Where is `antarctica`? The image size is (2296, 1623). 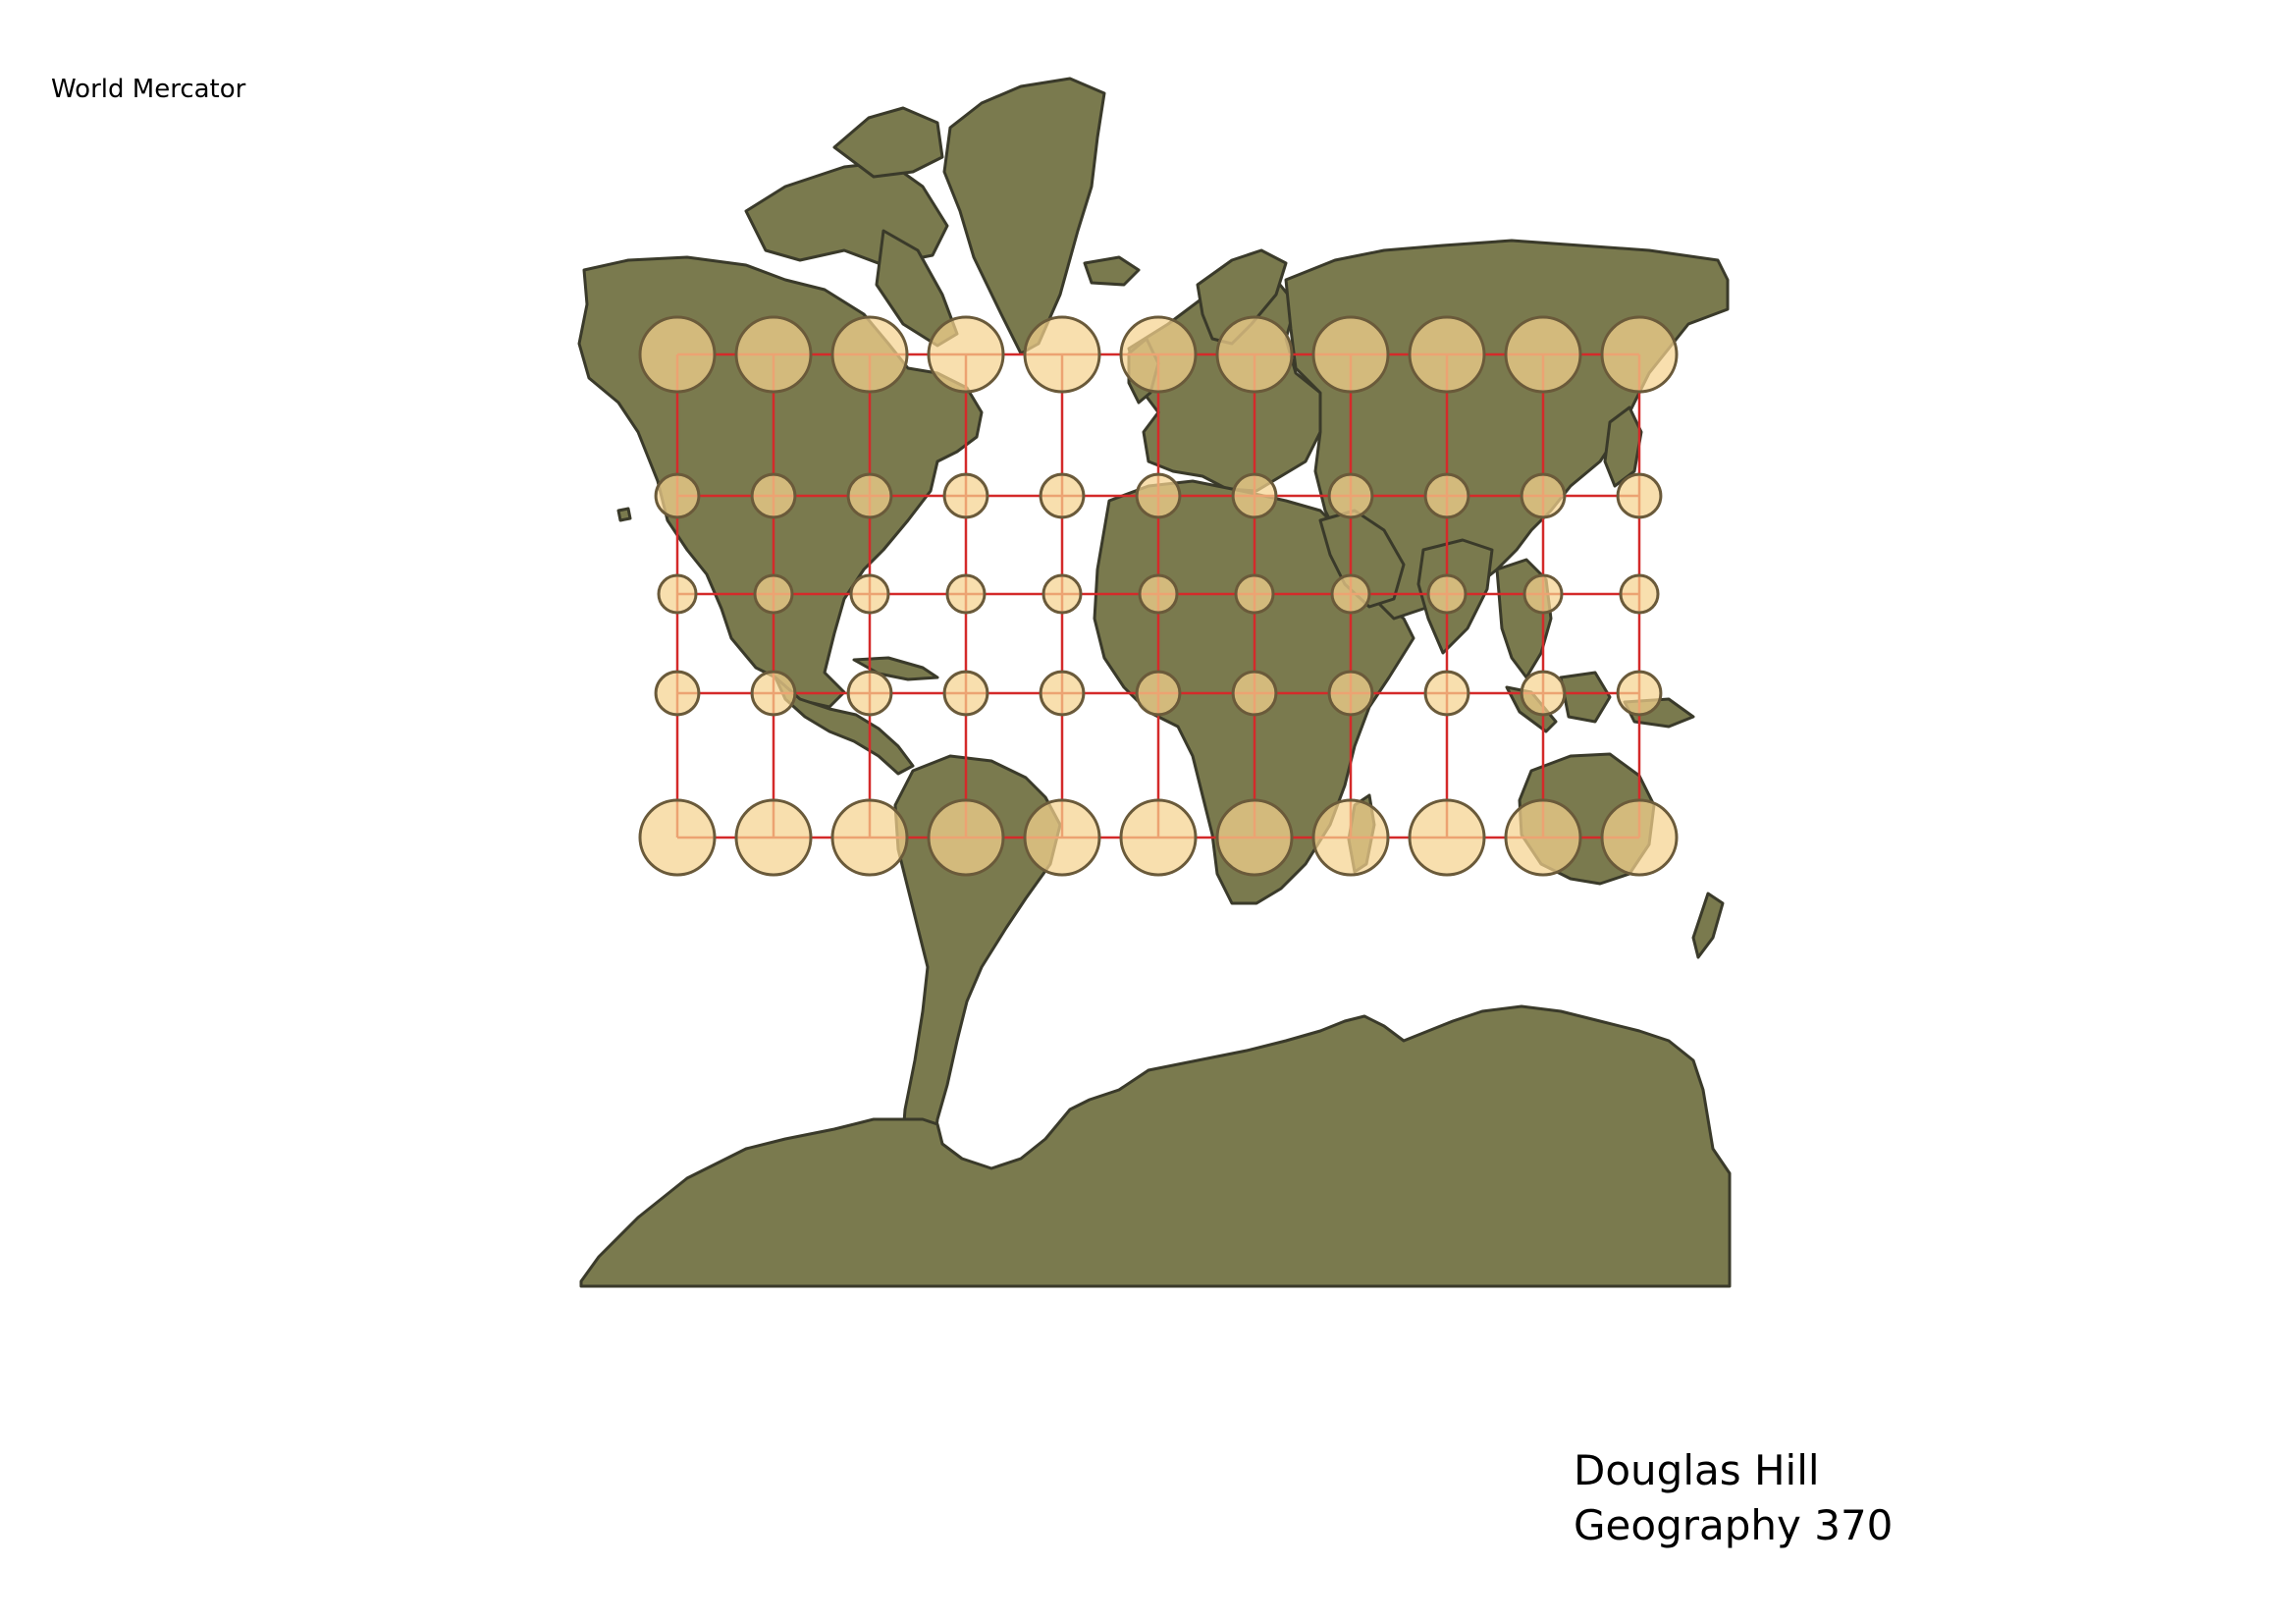 antarctica is located at coordinates (1155, 1146).